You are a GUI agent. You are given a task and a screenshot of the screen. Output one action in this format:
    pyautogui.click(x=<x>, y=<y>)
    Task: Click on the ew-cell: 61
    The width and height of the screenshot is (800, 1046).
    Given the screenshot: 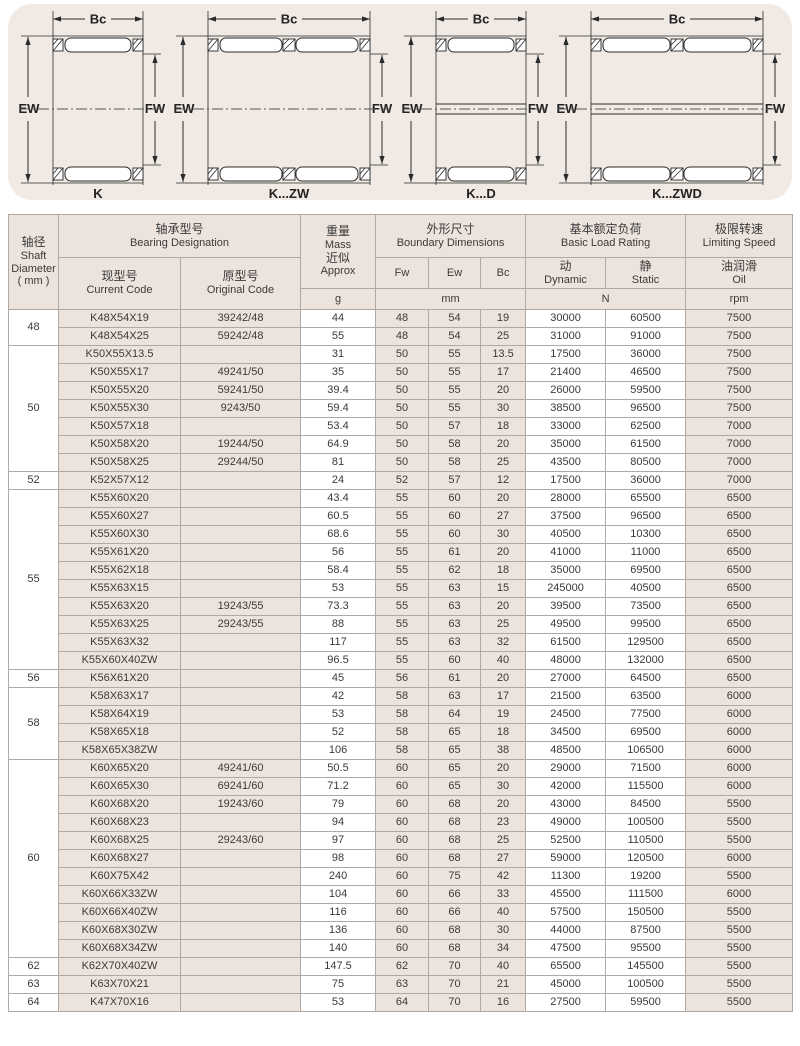 What is the action you would take?
    pyautogui.click(x=455, y=552)
    